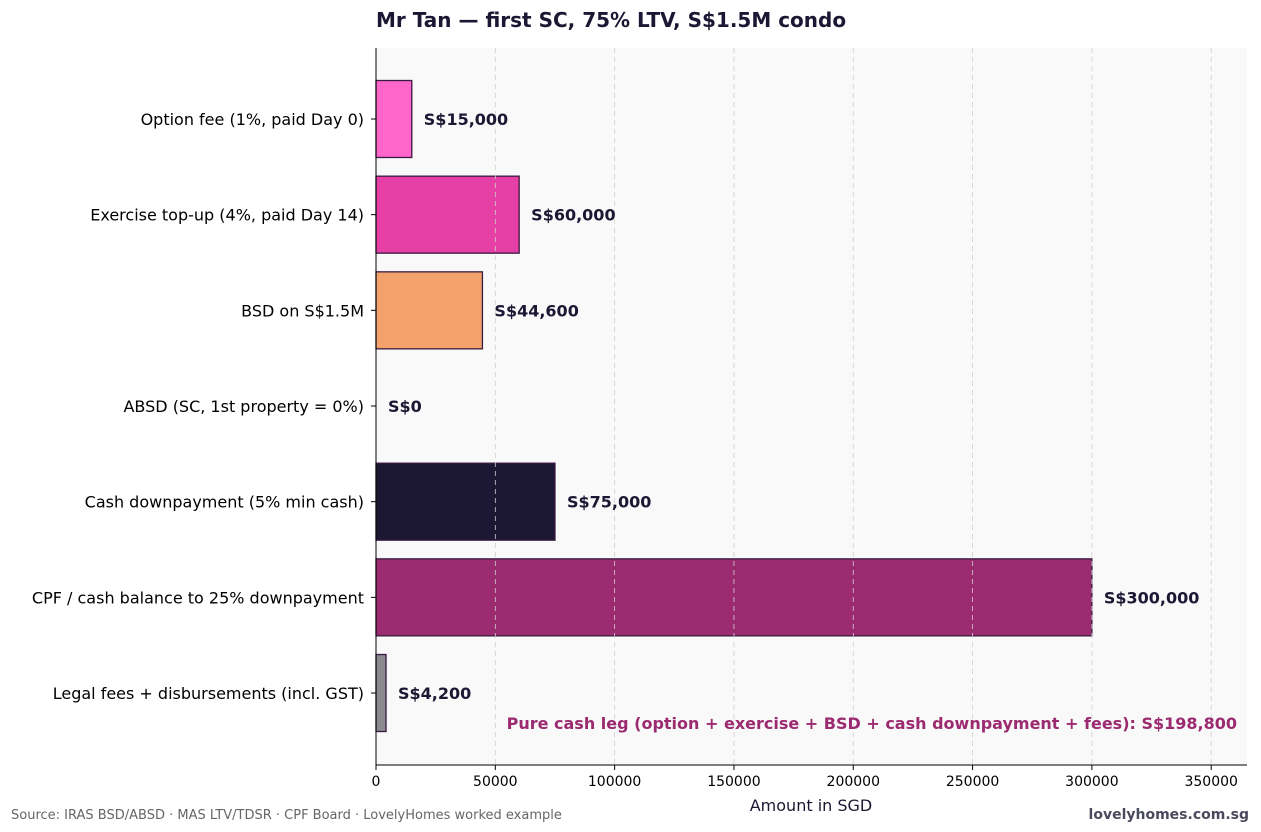 This screenshot has width=1261, height=832. What do you see at coordinates (224, 502) in the screenshot?
I see `category-label-4: Cash downpayment (5% min cash)` at bounding box center [224, 502].